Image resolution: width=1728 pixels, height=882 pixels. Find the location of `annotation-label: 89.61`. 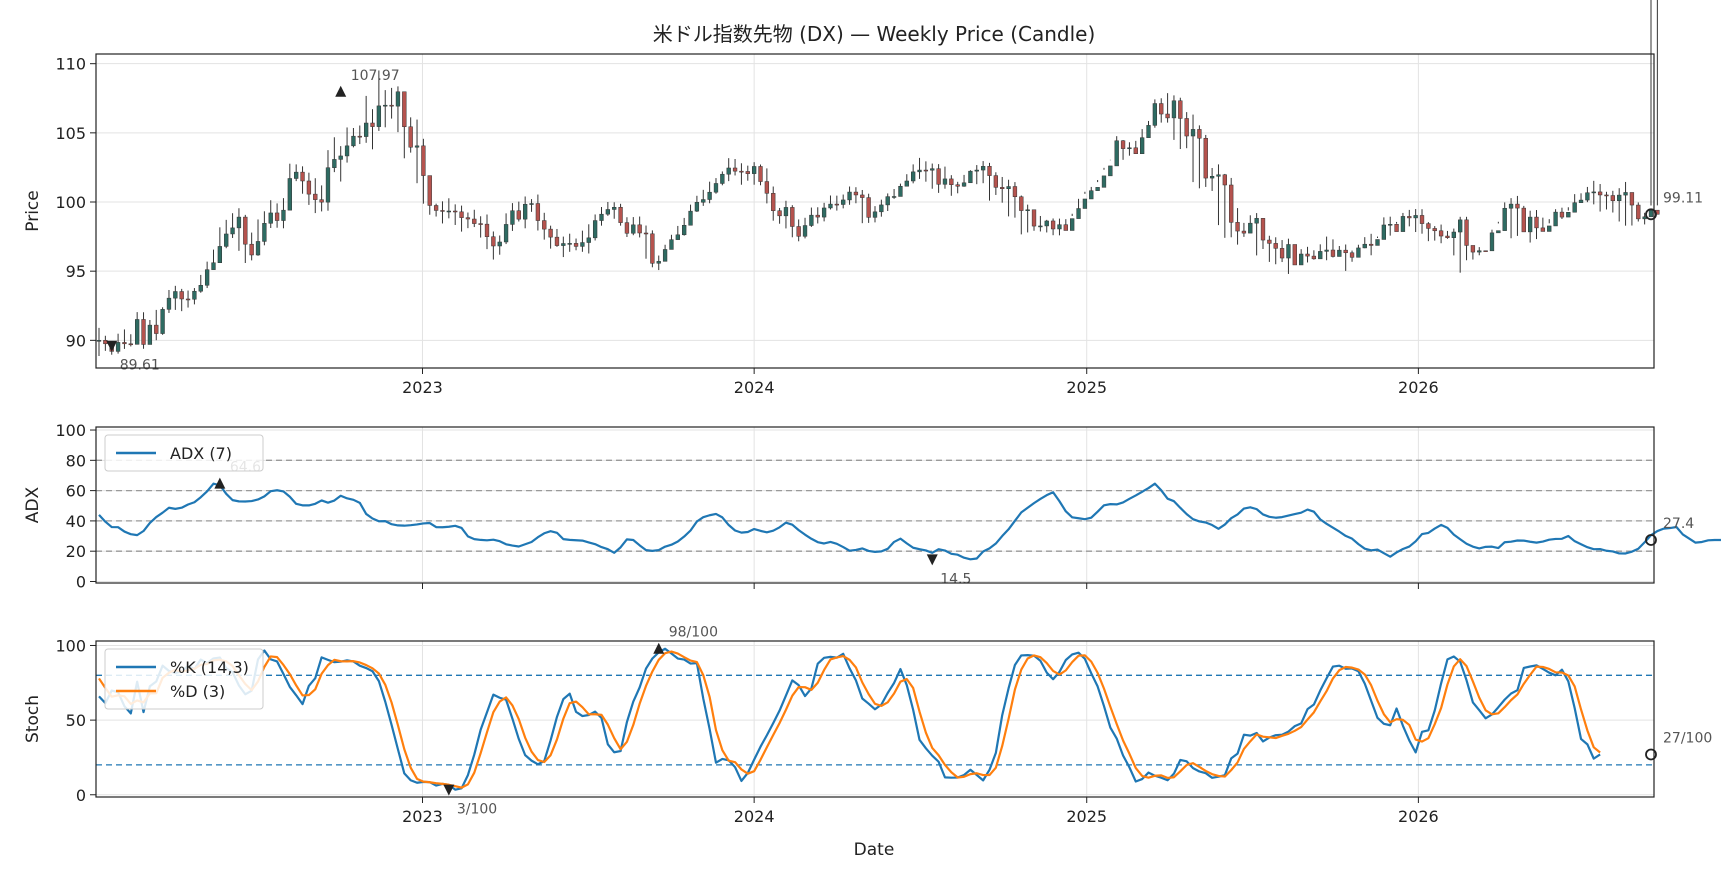

annotation-label: 89.61 is located at coordinates (140, 366).